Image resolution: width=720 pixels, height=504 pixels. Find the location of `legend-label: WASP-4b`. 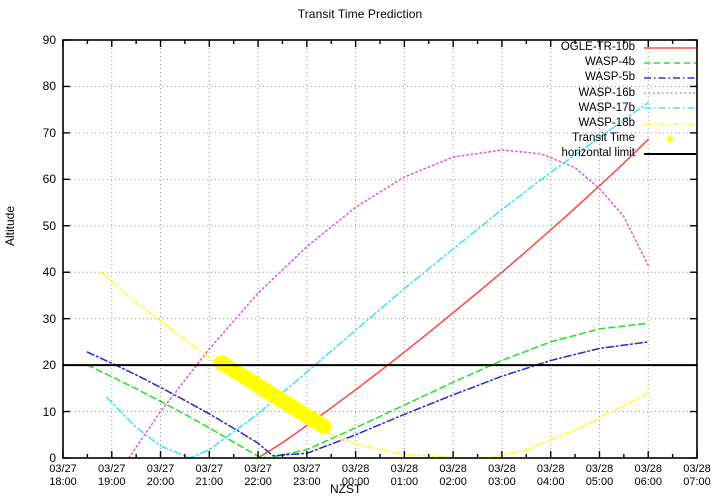

legend-label: WASP-4b is located at coordinates (609, 62).